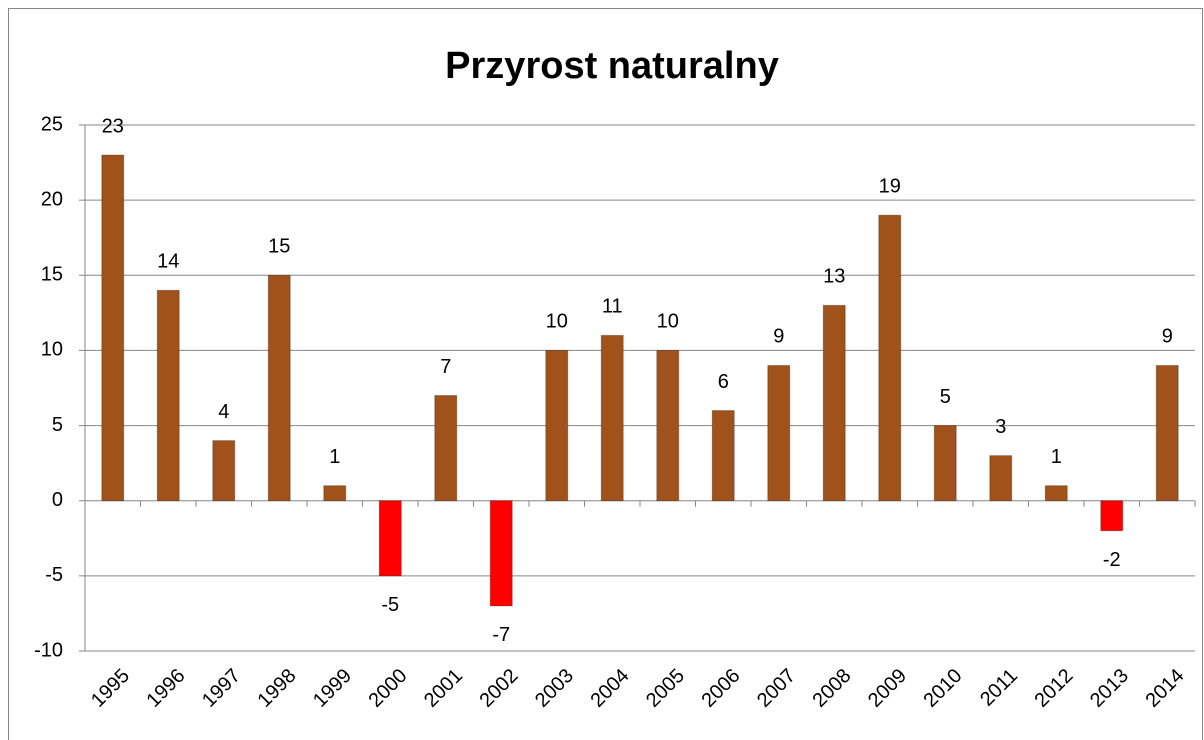  I want to click on data-label: 15, so click(279, 247).